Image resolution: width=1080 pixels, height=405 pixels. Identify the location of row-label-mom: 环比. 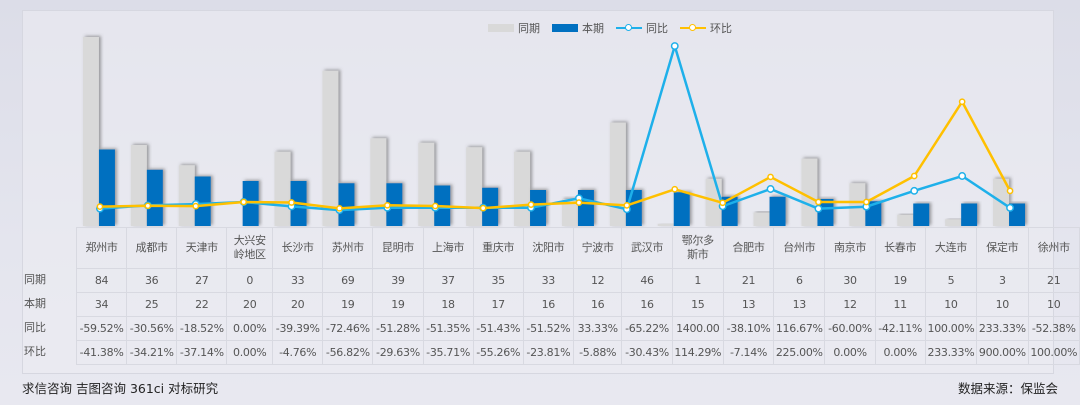
(35, 351).